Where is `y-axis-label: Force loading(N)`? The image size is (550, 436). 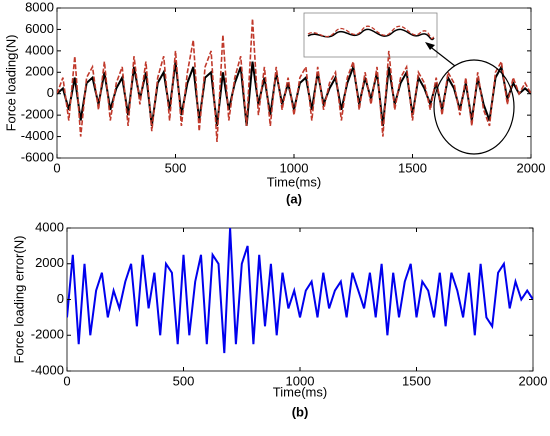 y-axis-label: Force loading(N) is located at coordinates (10, 83).